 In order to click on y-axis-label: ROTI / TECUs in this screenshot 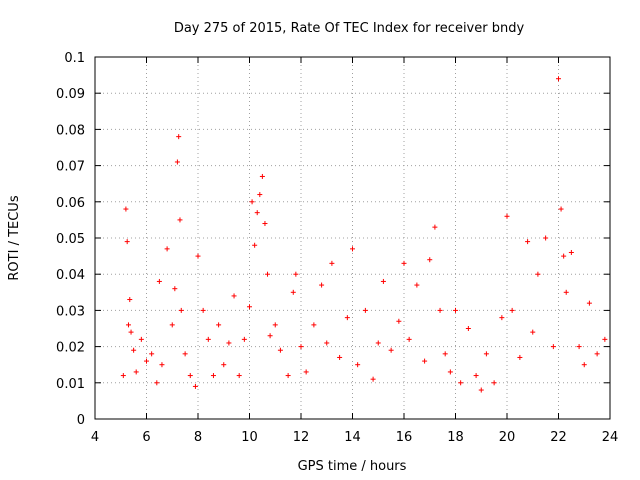, I will do `click(14, 237)`.